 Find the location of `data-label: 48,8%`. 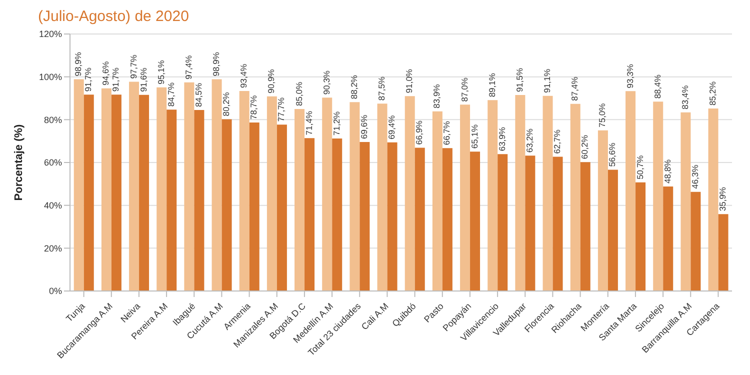

data-label: 48,8% is located at coordinates (667, 171).